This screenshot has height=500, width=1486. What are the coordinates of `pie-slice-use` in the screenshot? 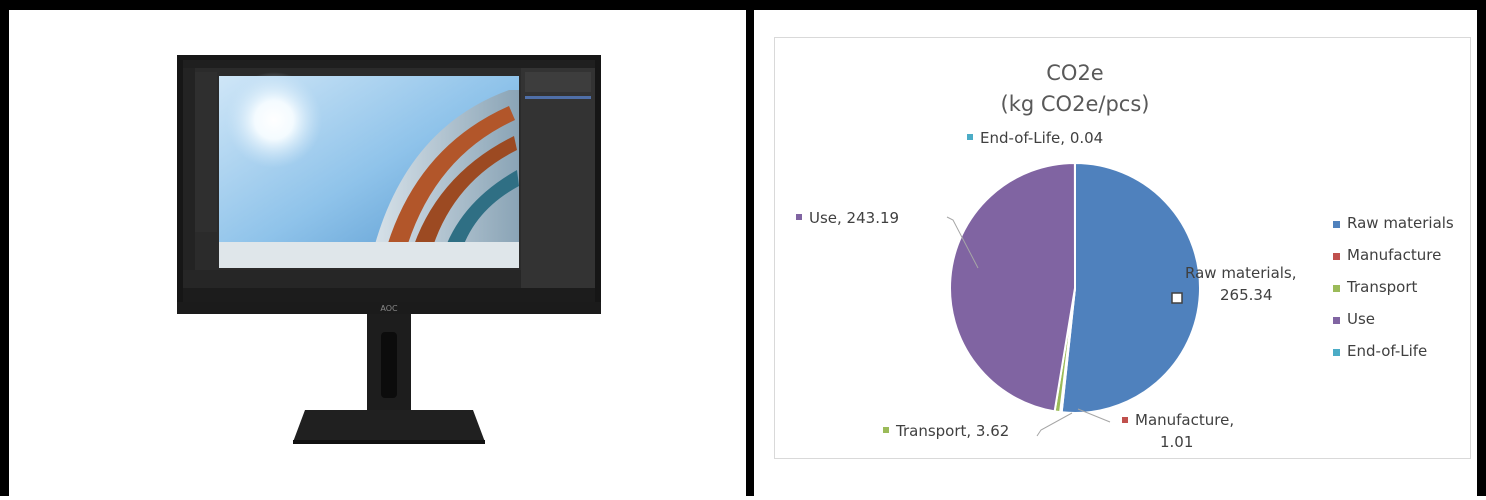 It's located at (1012, 287).